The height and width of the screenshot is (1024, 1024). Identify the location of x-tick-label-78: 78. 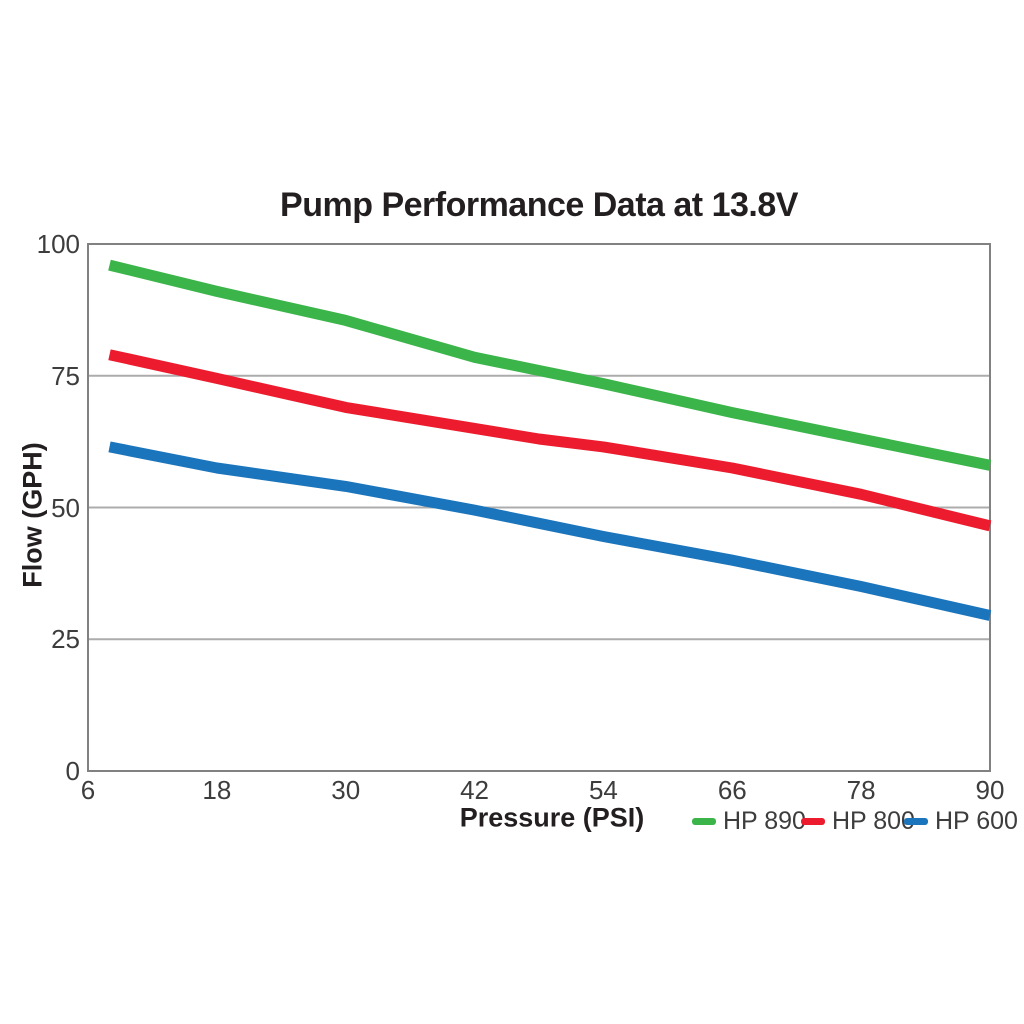
(861, 790).